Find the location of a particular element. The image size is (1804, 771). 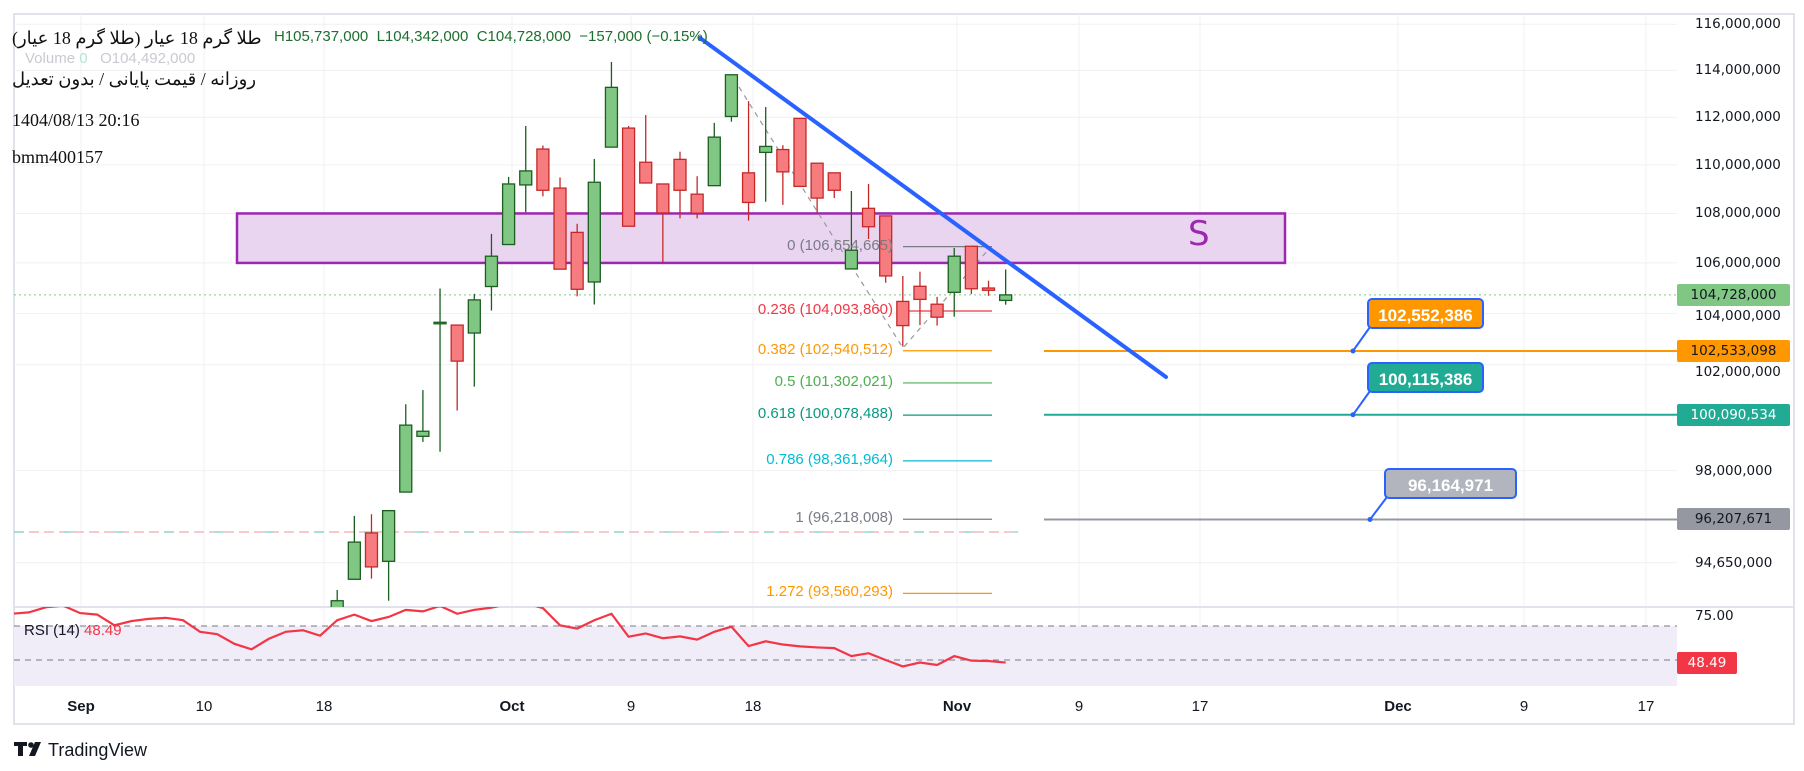

time-axis-label: Sep is located at coordinates (81, 706).